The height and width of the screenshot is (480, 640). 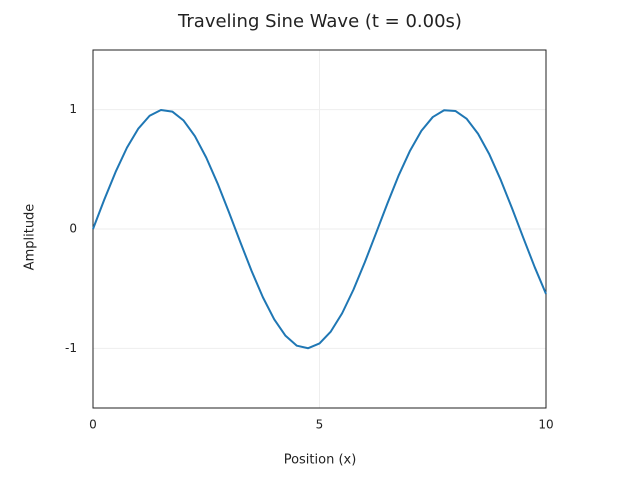 What do you see at coordinates (30, 237) in the screenshot?
I see `y-axis-label: Amplitude` at bounding box center [30, 237].